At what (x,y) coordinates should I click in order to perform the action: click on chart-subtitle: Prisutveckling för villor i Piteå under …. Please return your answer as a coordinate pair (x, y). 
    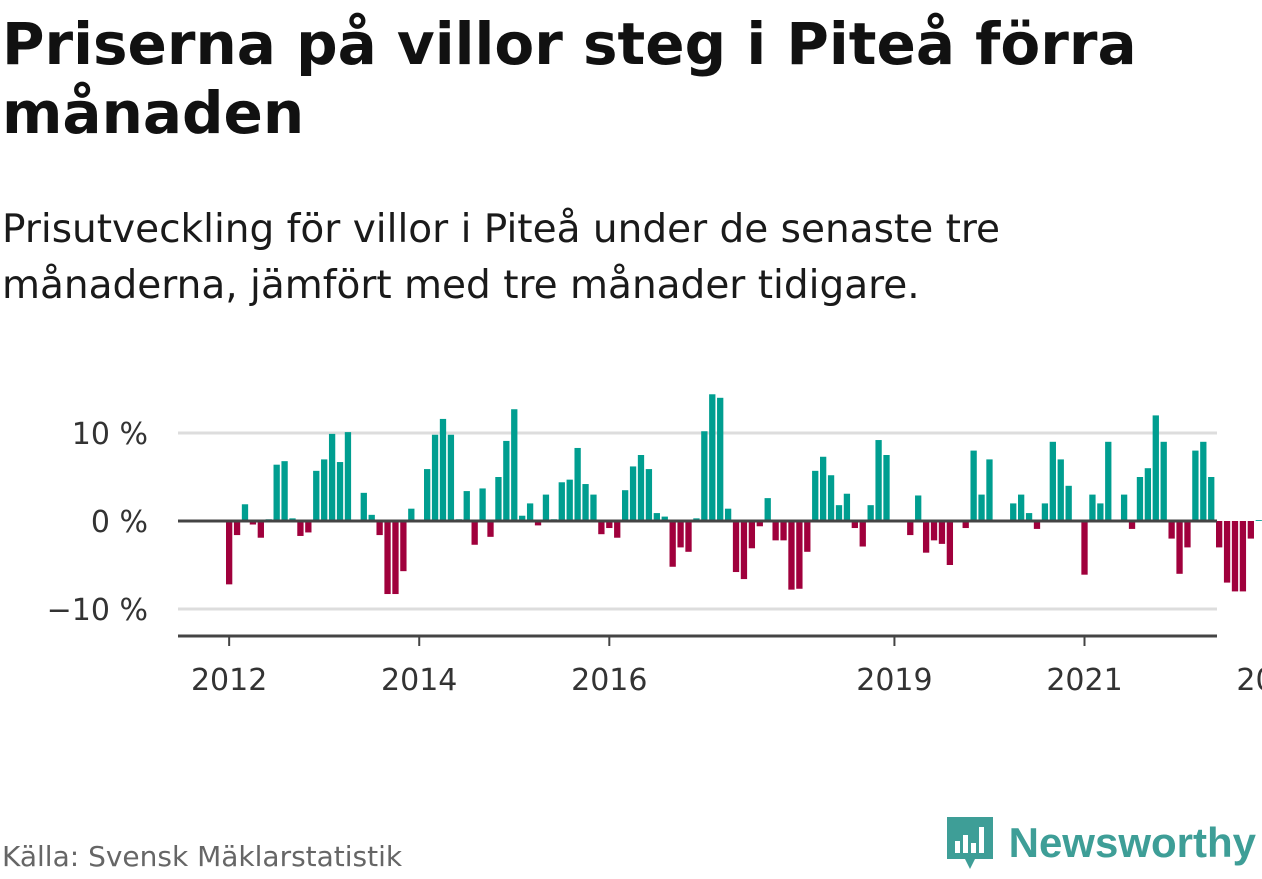
    Looking at the image, I should click on (501, 257).